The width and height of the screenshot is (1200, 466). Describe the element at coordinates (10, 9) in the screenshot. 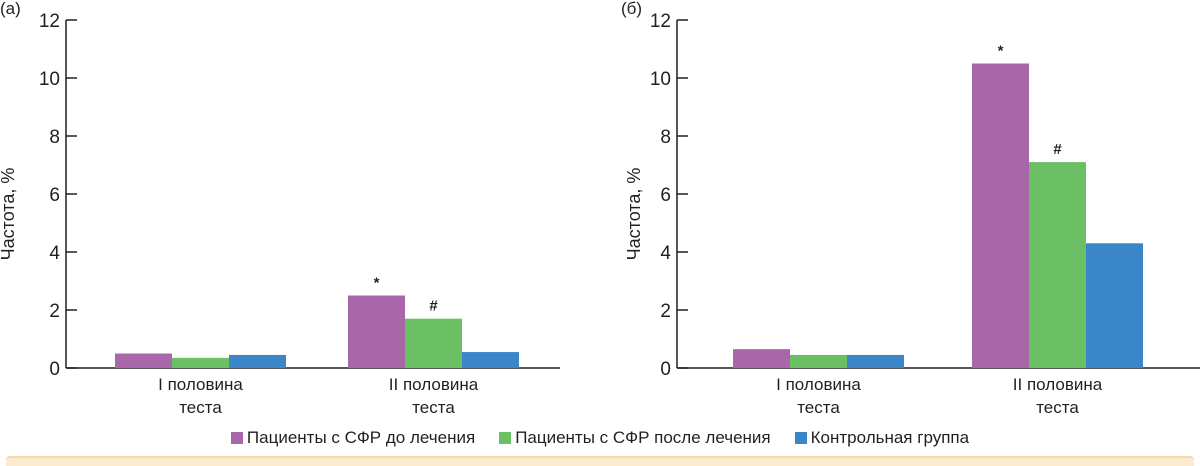

I see `panel-label: (а)` at that location.